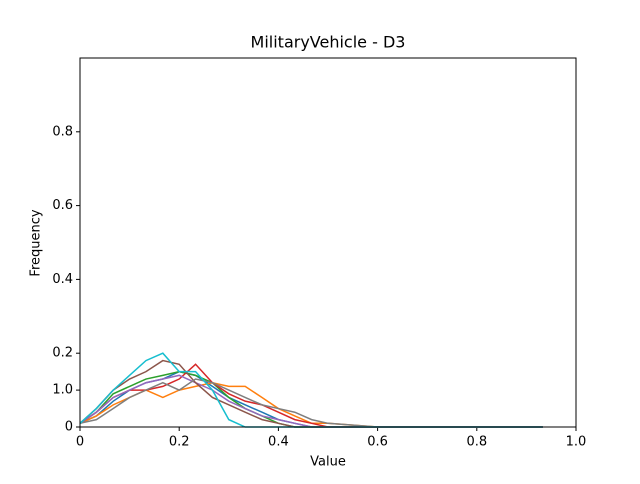 The image size is (640, 484). What do you see at coordinates (62, 353) in the screenshot?
I see `y-tick-label: 0.2` at bounding box center [62, 353].